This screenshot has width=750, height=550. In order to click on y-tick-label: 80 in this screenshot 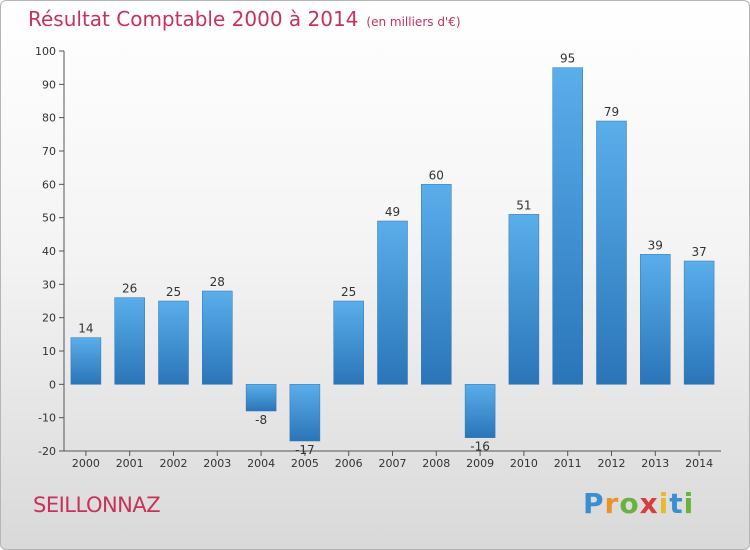, I will do `click(49, 118)`.